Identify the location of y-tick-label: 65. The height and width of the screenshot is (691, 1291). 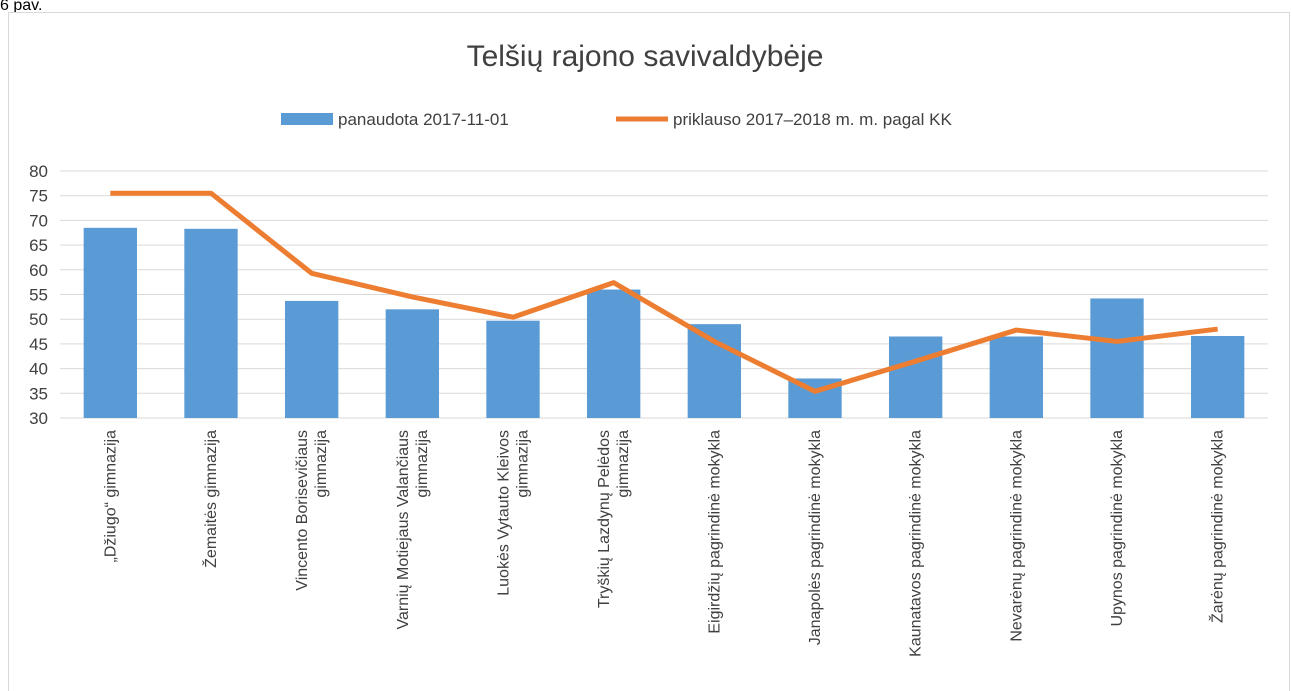
(38, 245).